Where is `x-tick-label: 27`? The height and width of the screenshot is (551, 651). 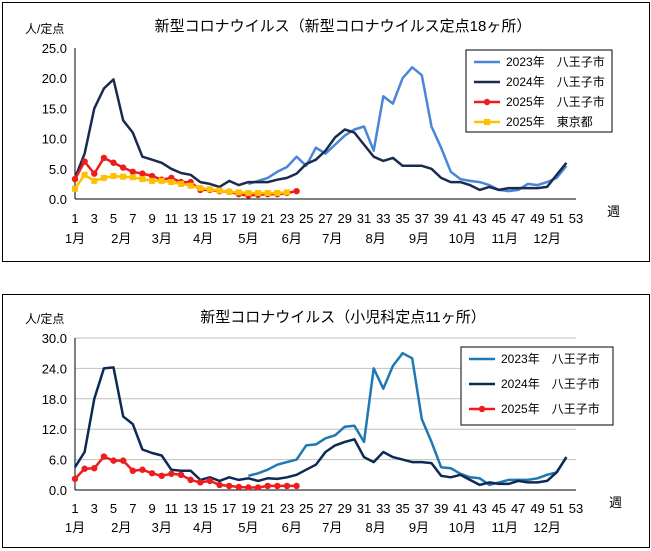
x-tick-label: 27 is located at coordinates (325, 218).